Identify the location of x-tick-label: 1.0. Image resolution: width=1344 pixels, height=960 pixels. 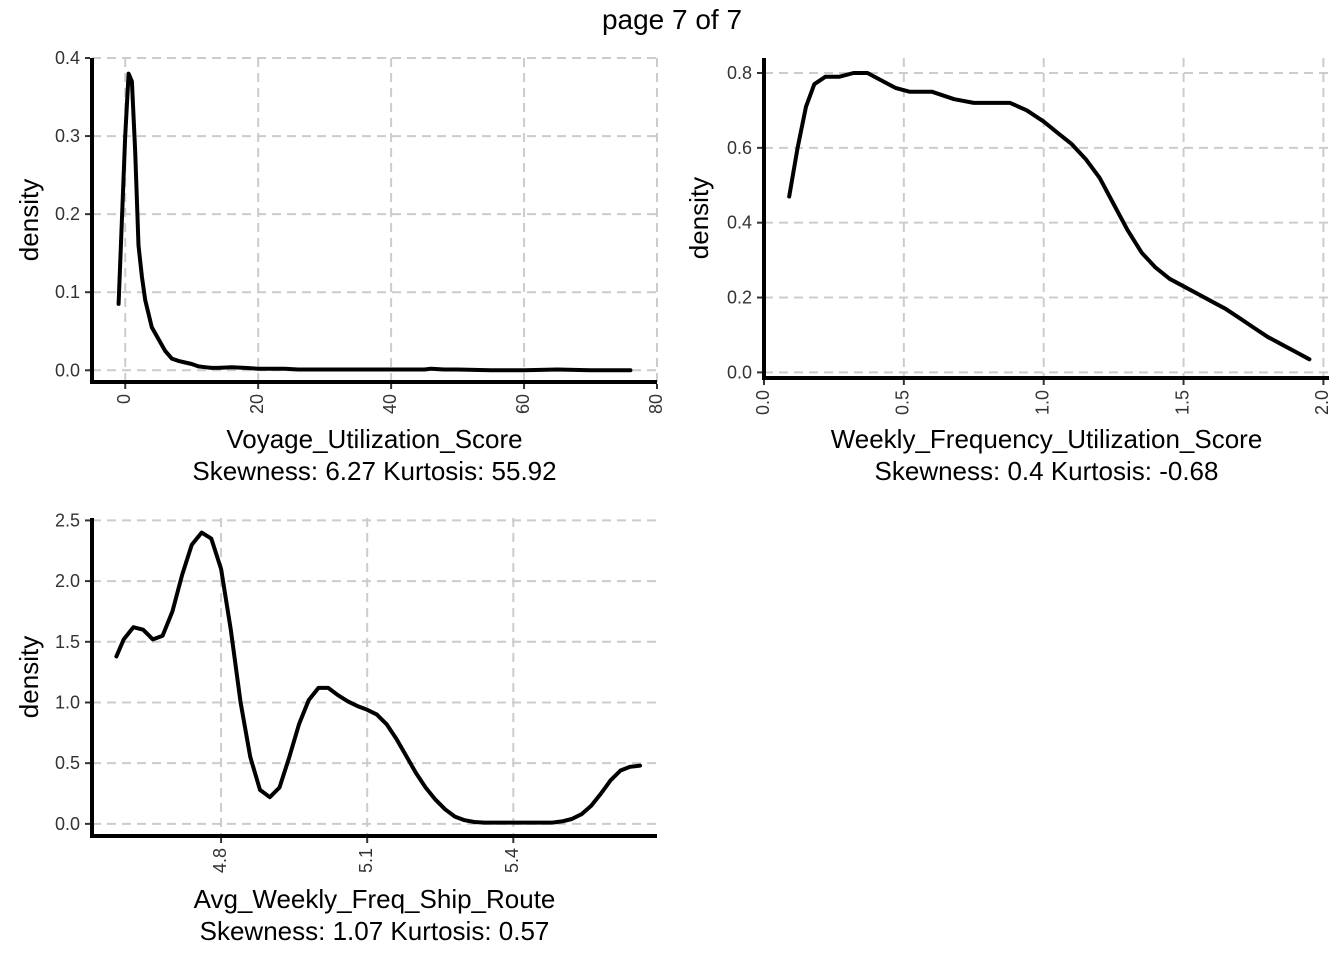
(1042, 402).